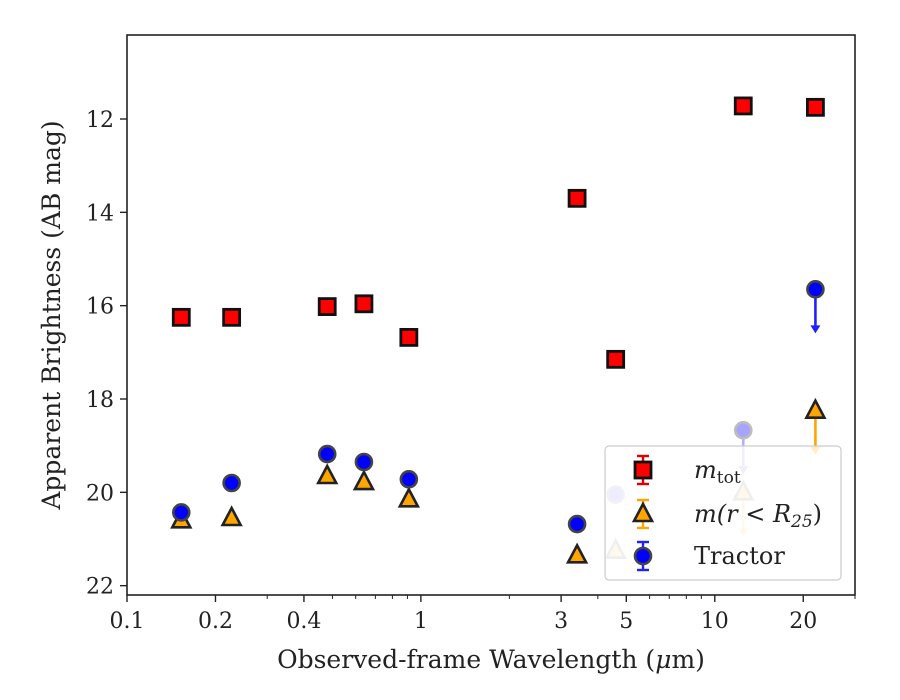 This screenshot has height=700, width=900. Describe the element at coordinates (687, 471) in the screenshot. I see `legend-entry: mtot` at that location.